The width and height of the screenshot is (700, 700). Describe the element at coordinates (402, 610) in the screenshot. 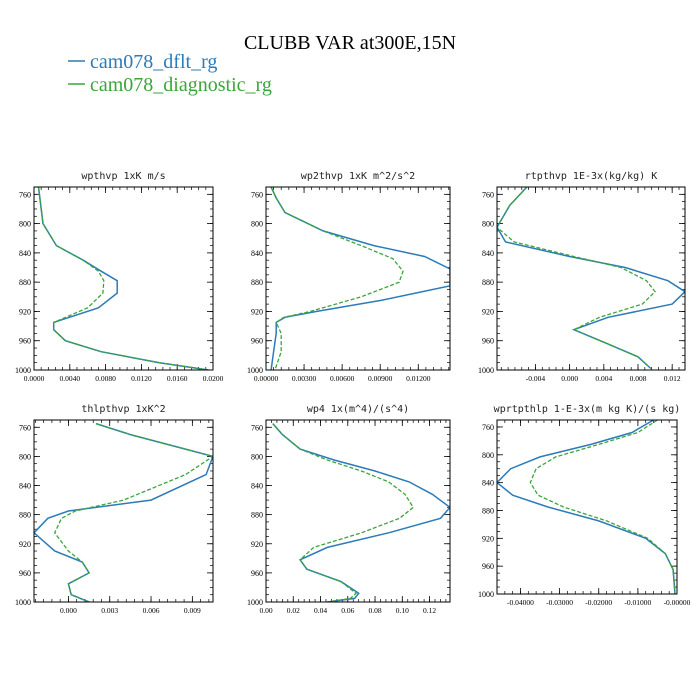

I see `x-tick-label: 0.10` at that location.